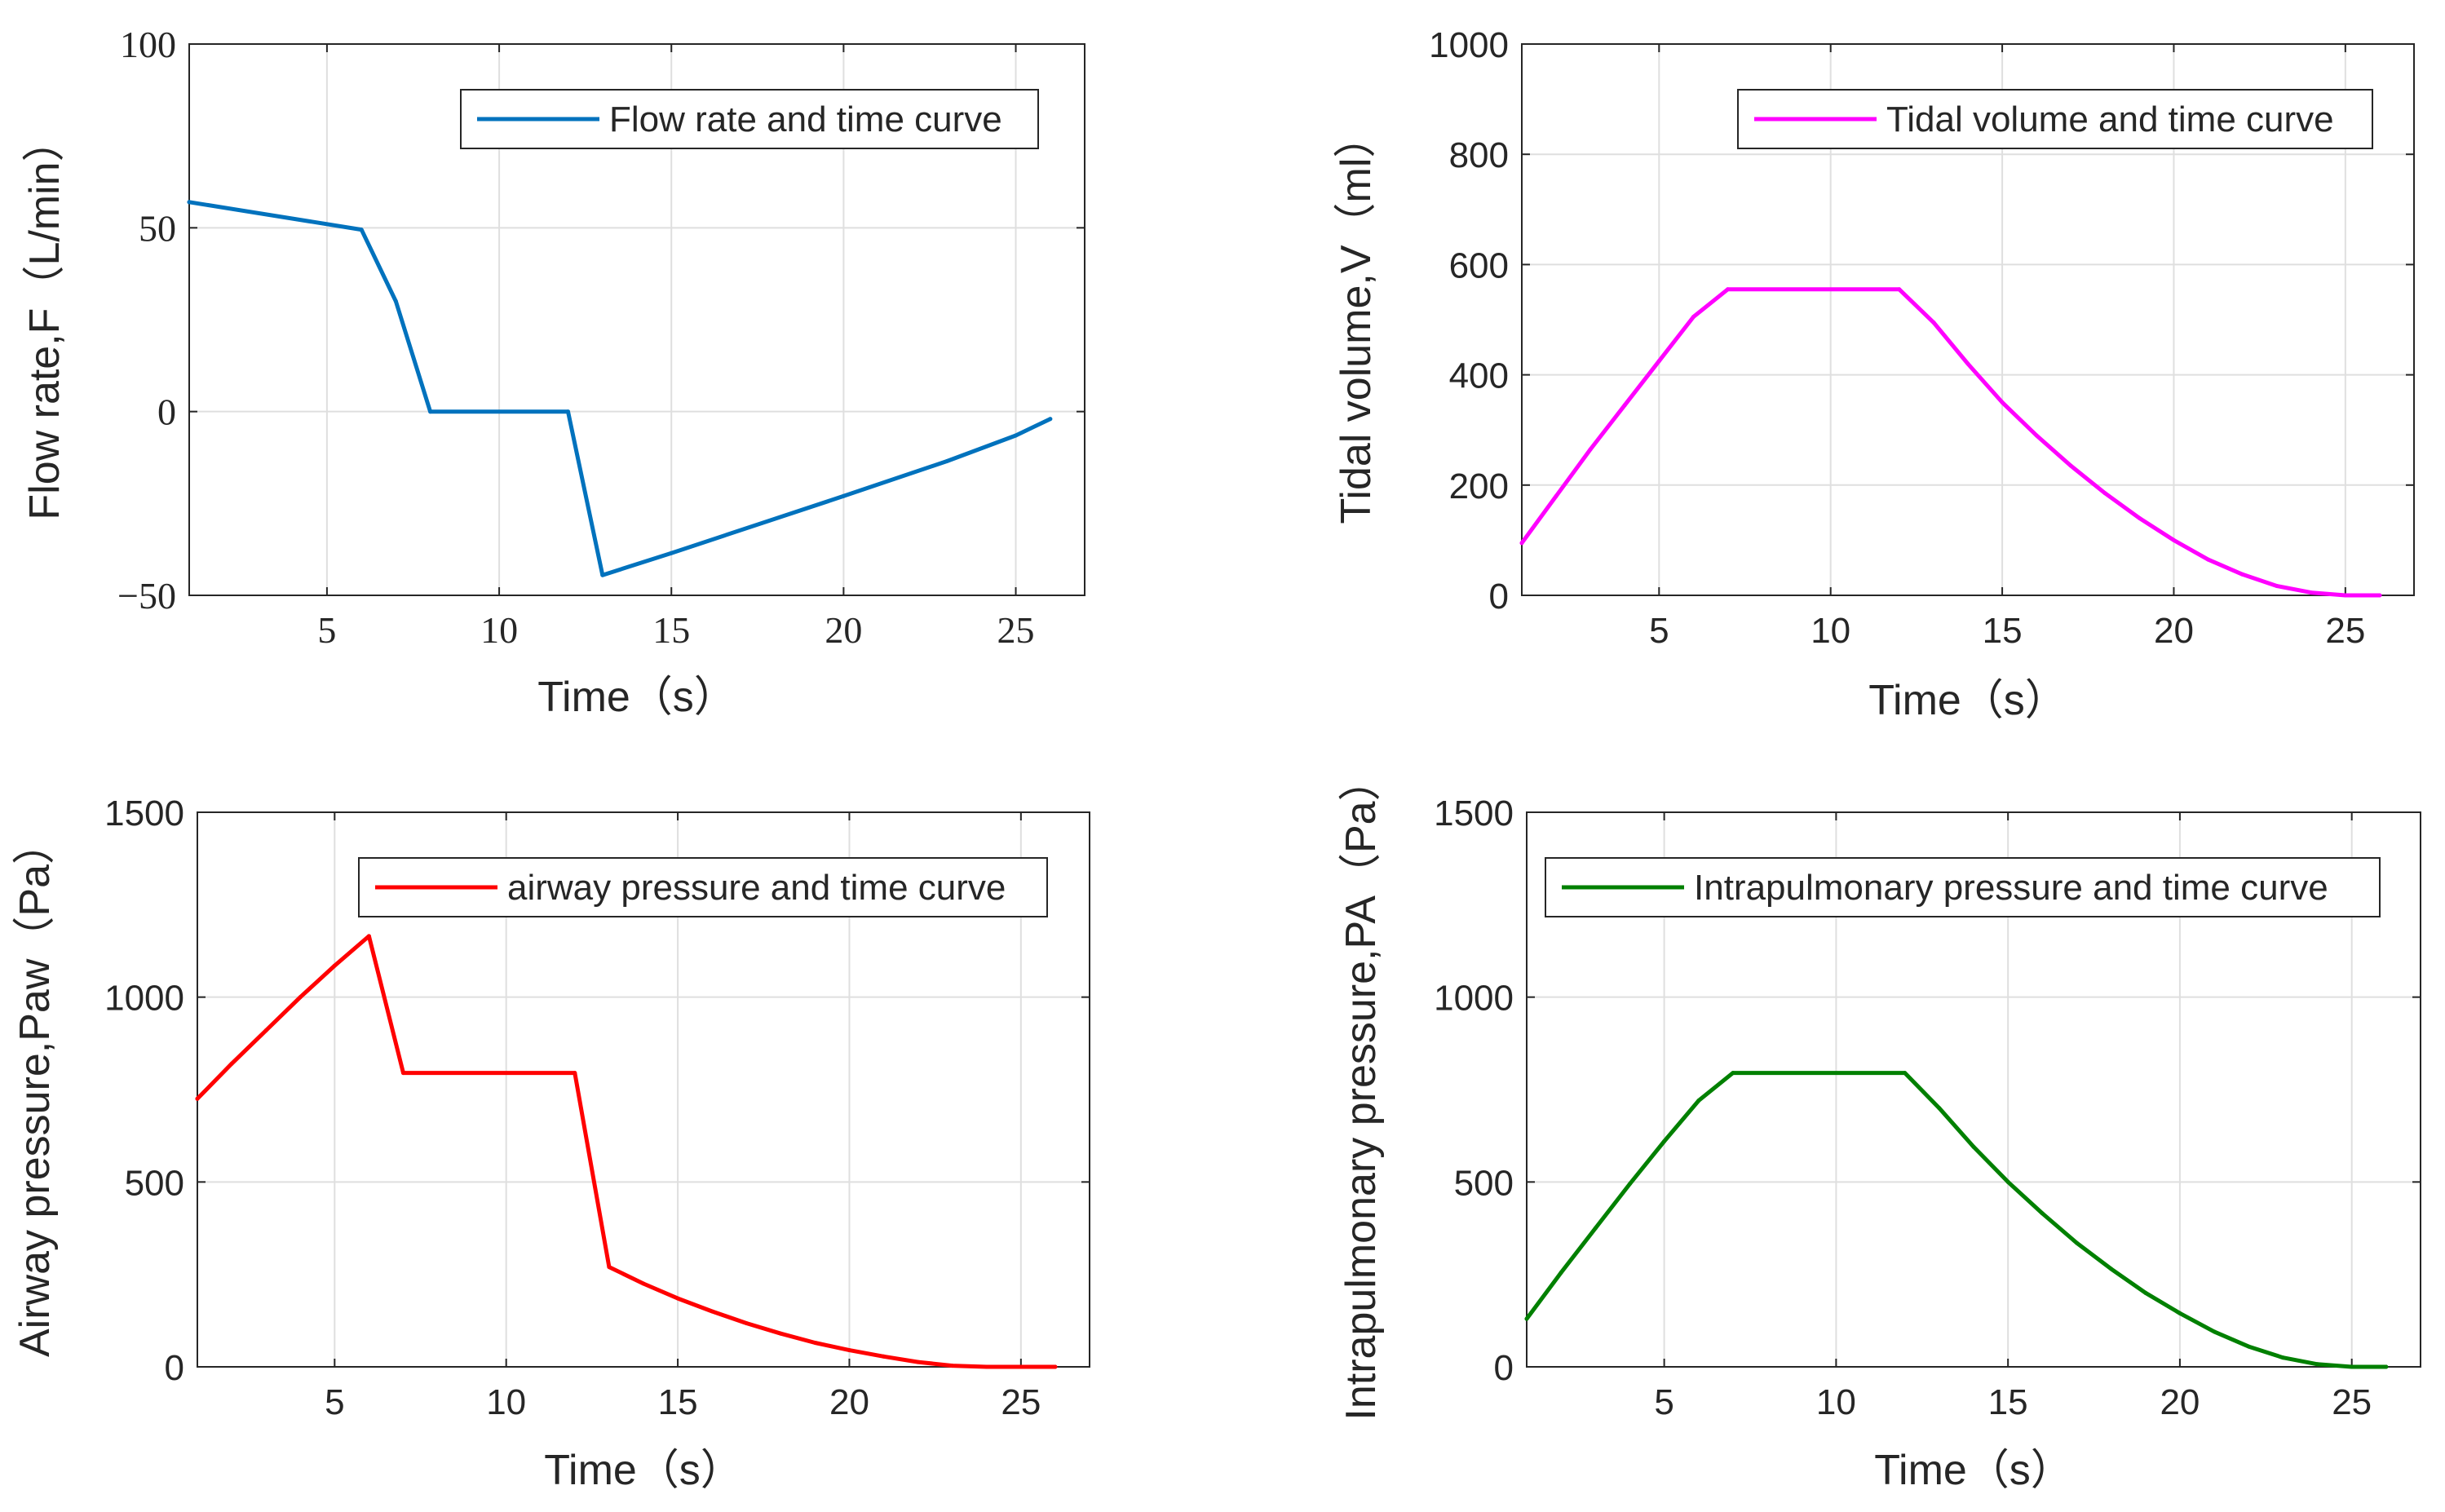 This screenshot has width=2445, height=1512. What do you see at coordinates (1474, 999) in the screenshot?
I see `chart-intrapulmonary-ytick-label: 1000` at bounding box center [1474, 999].